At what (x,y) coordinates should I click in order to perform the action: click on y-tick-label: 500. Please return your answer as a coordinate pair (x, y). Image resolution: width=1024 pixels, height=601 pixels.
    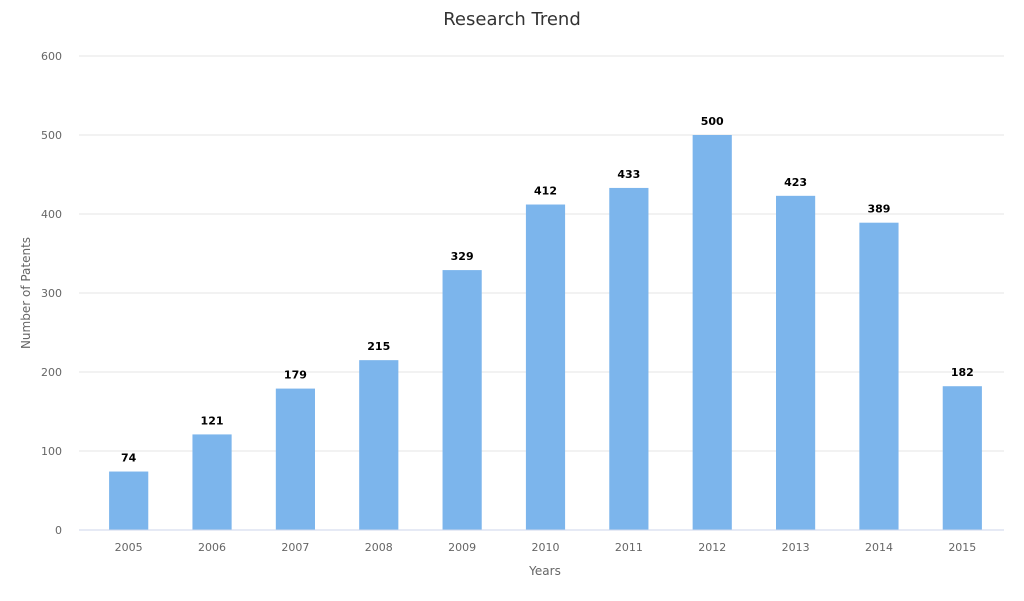
    Looking at the image, I should click on (51, 135).